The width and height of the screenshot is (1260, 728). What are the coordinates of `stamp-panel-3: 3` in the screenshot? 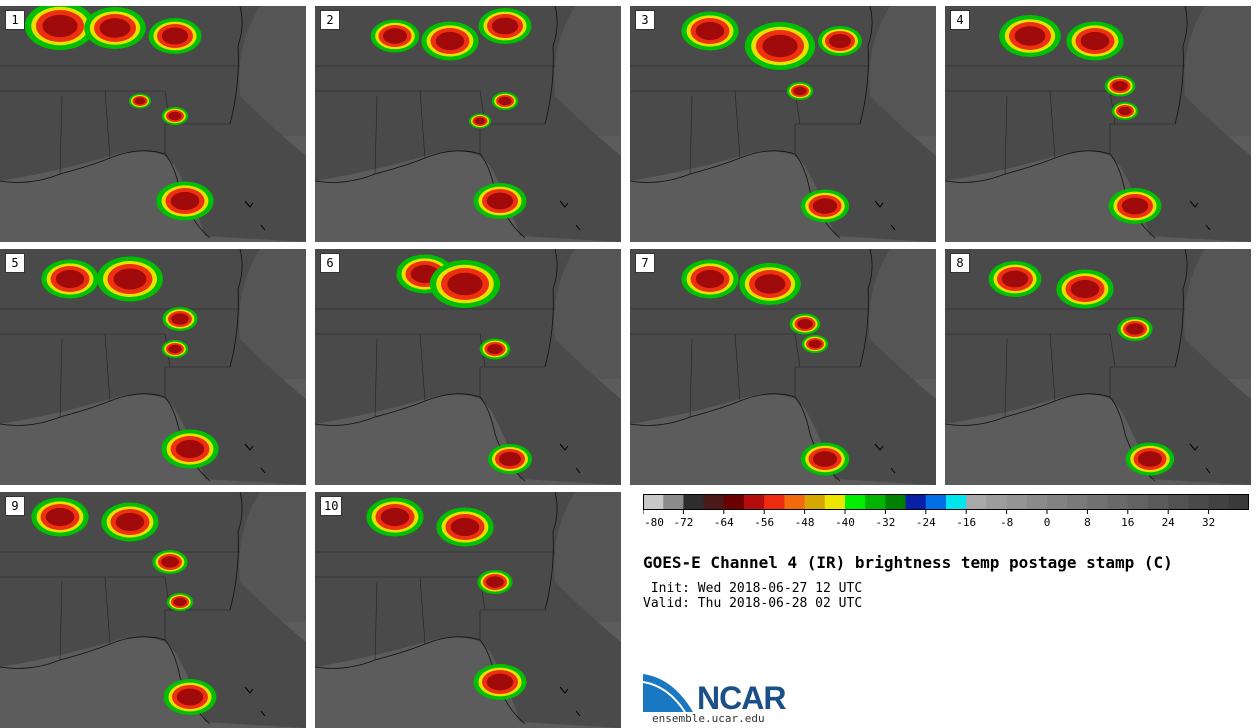 It's located at (783, 124).